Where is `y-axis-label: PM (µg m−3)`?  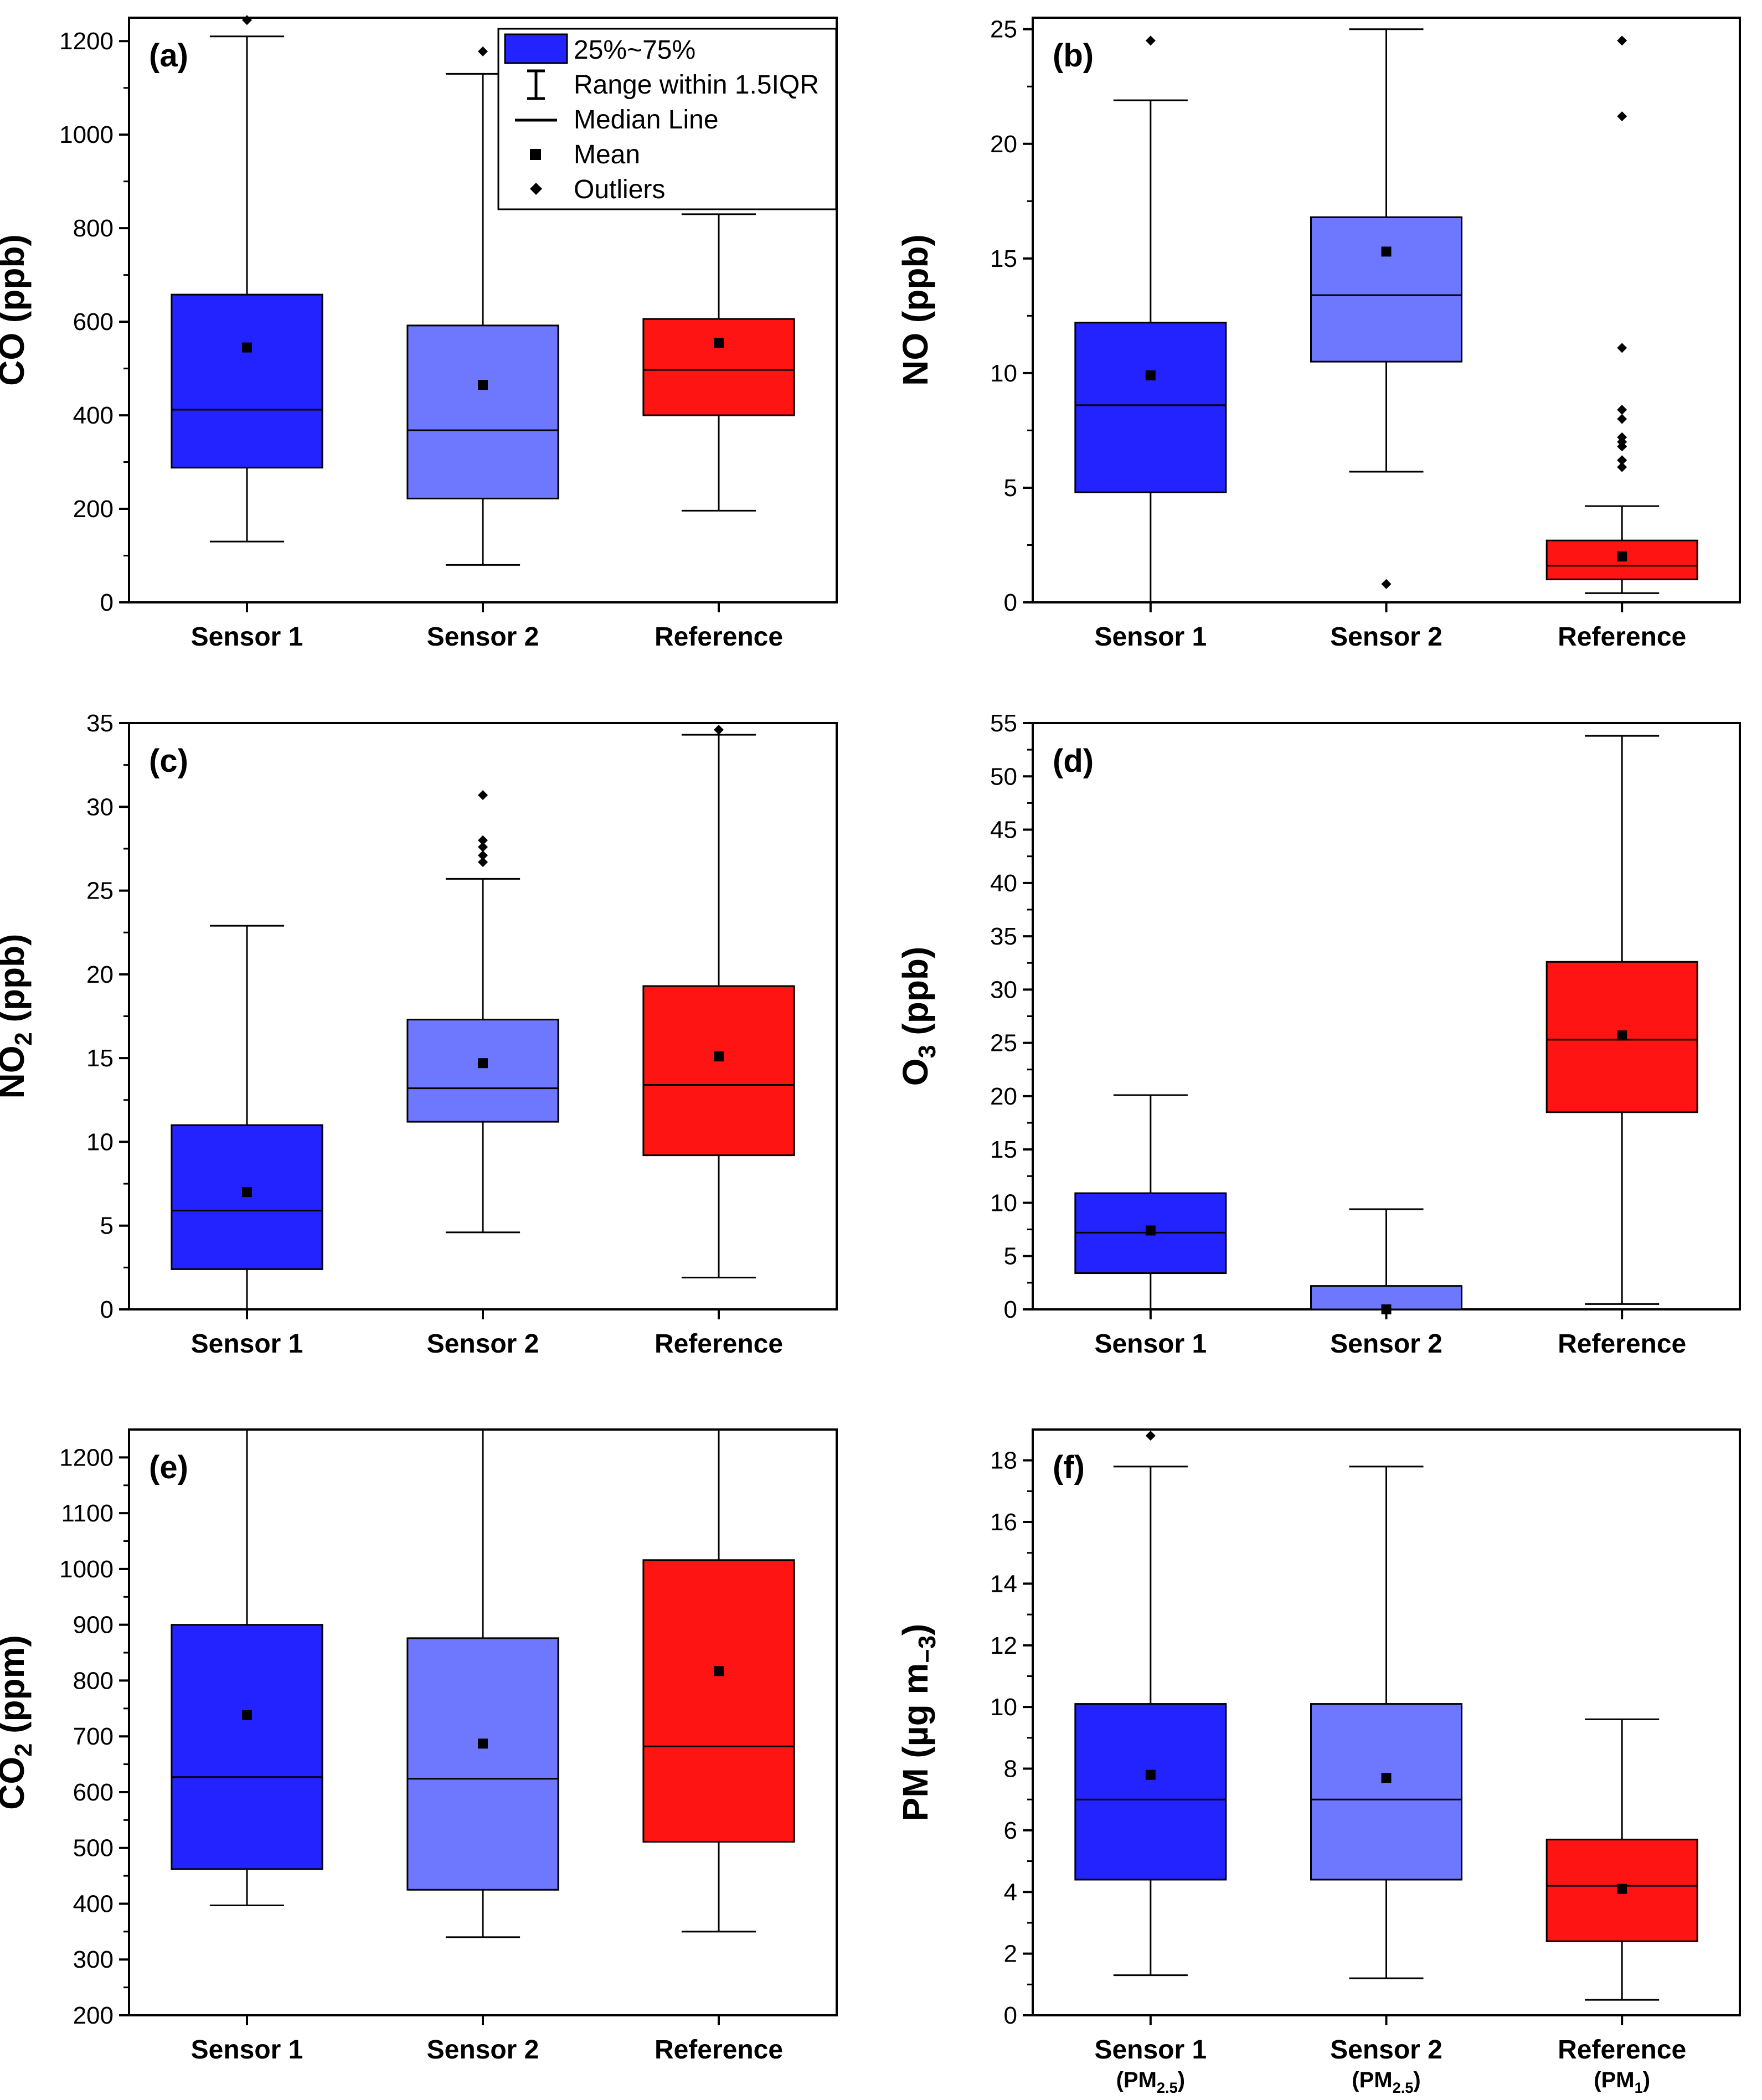 y-axis-label: PM (µg m−3) is located at coordinates (918, 1723).